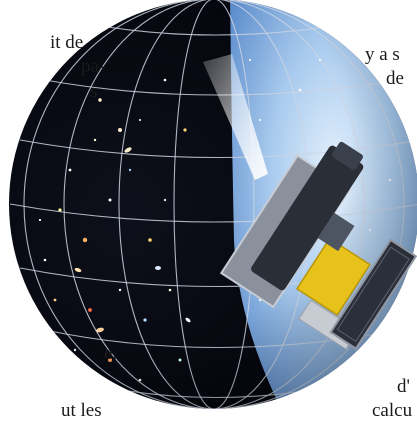 This screenshot has height=426, width=417. Describe the element at coordinates (395, 78) in the screenshot. I see `right-text-line-2: de` at that location.